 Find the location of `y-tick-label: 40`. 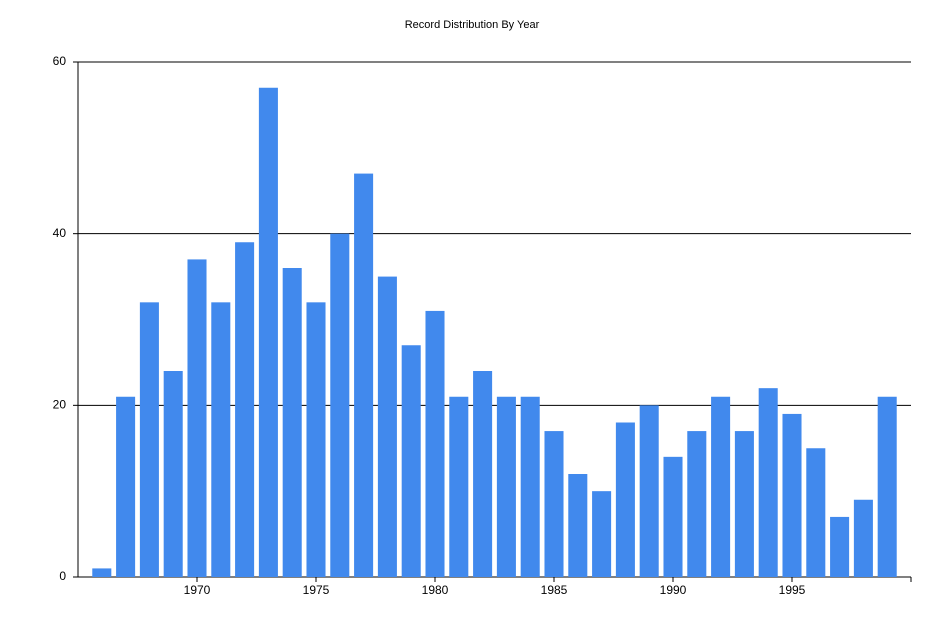

y-tick-label: 40 is located at coordinates (60, 233).